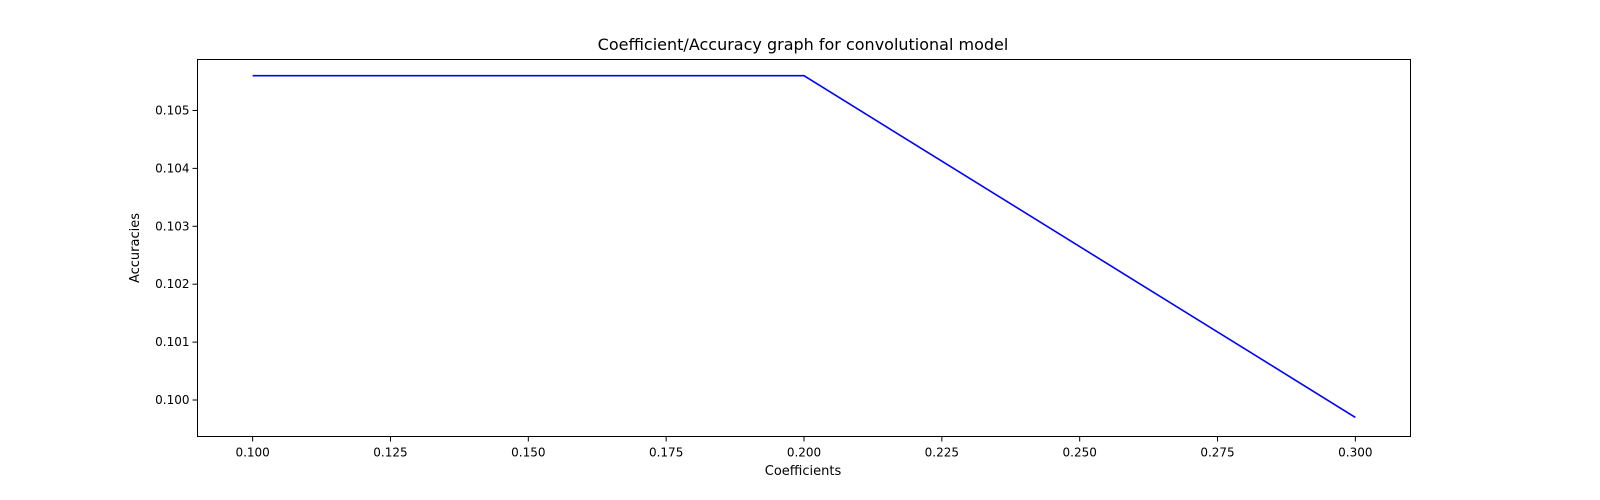 The image size is (1600, 500). What do you see at coordinates (1080, 453) in the screenshot?
I see `x-tick-label: 0.250` at bounding box center [1080, 453].